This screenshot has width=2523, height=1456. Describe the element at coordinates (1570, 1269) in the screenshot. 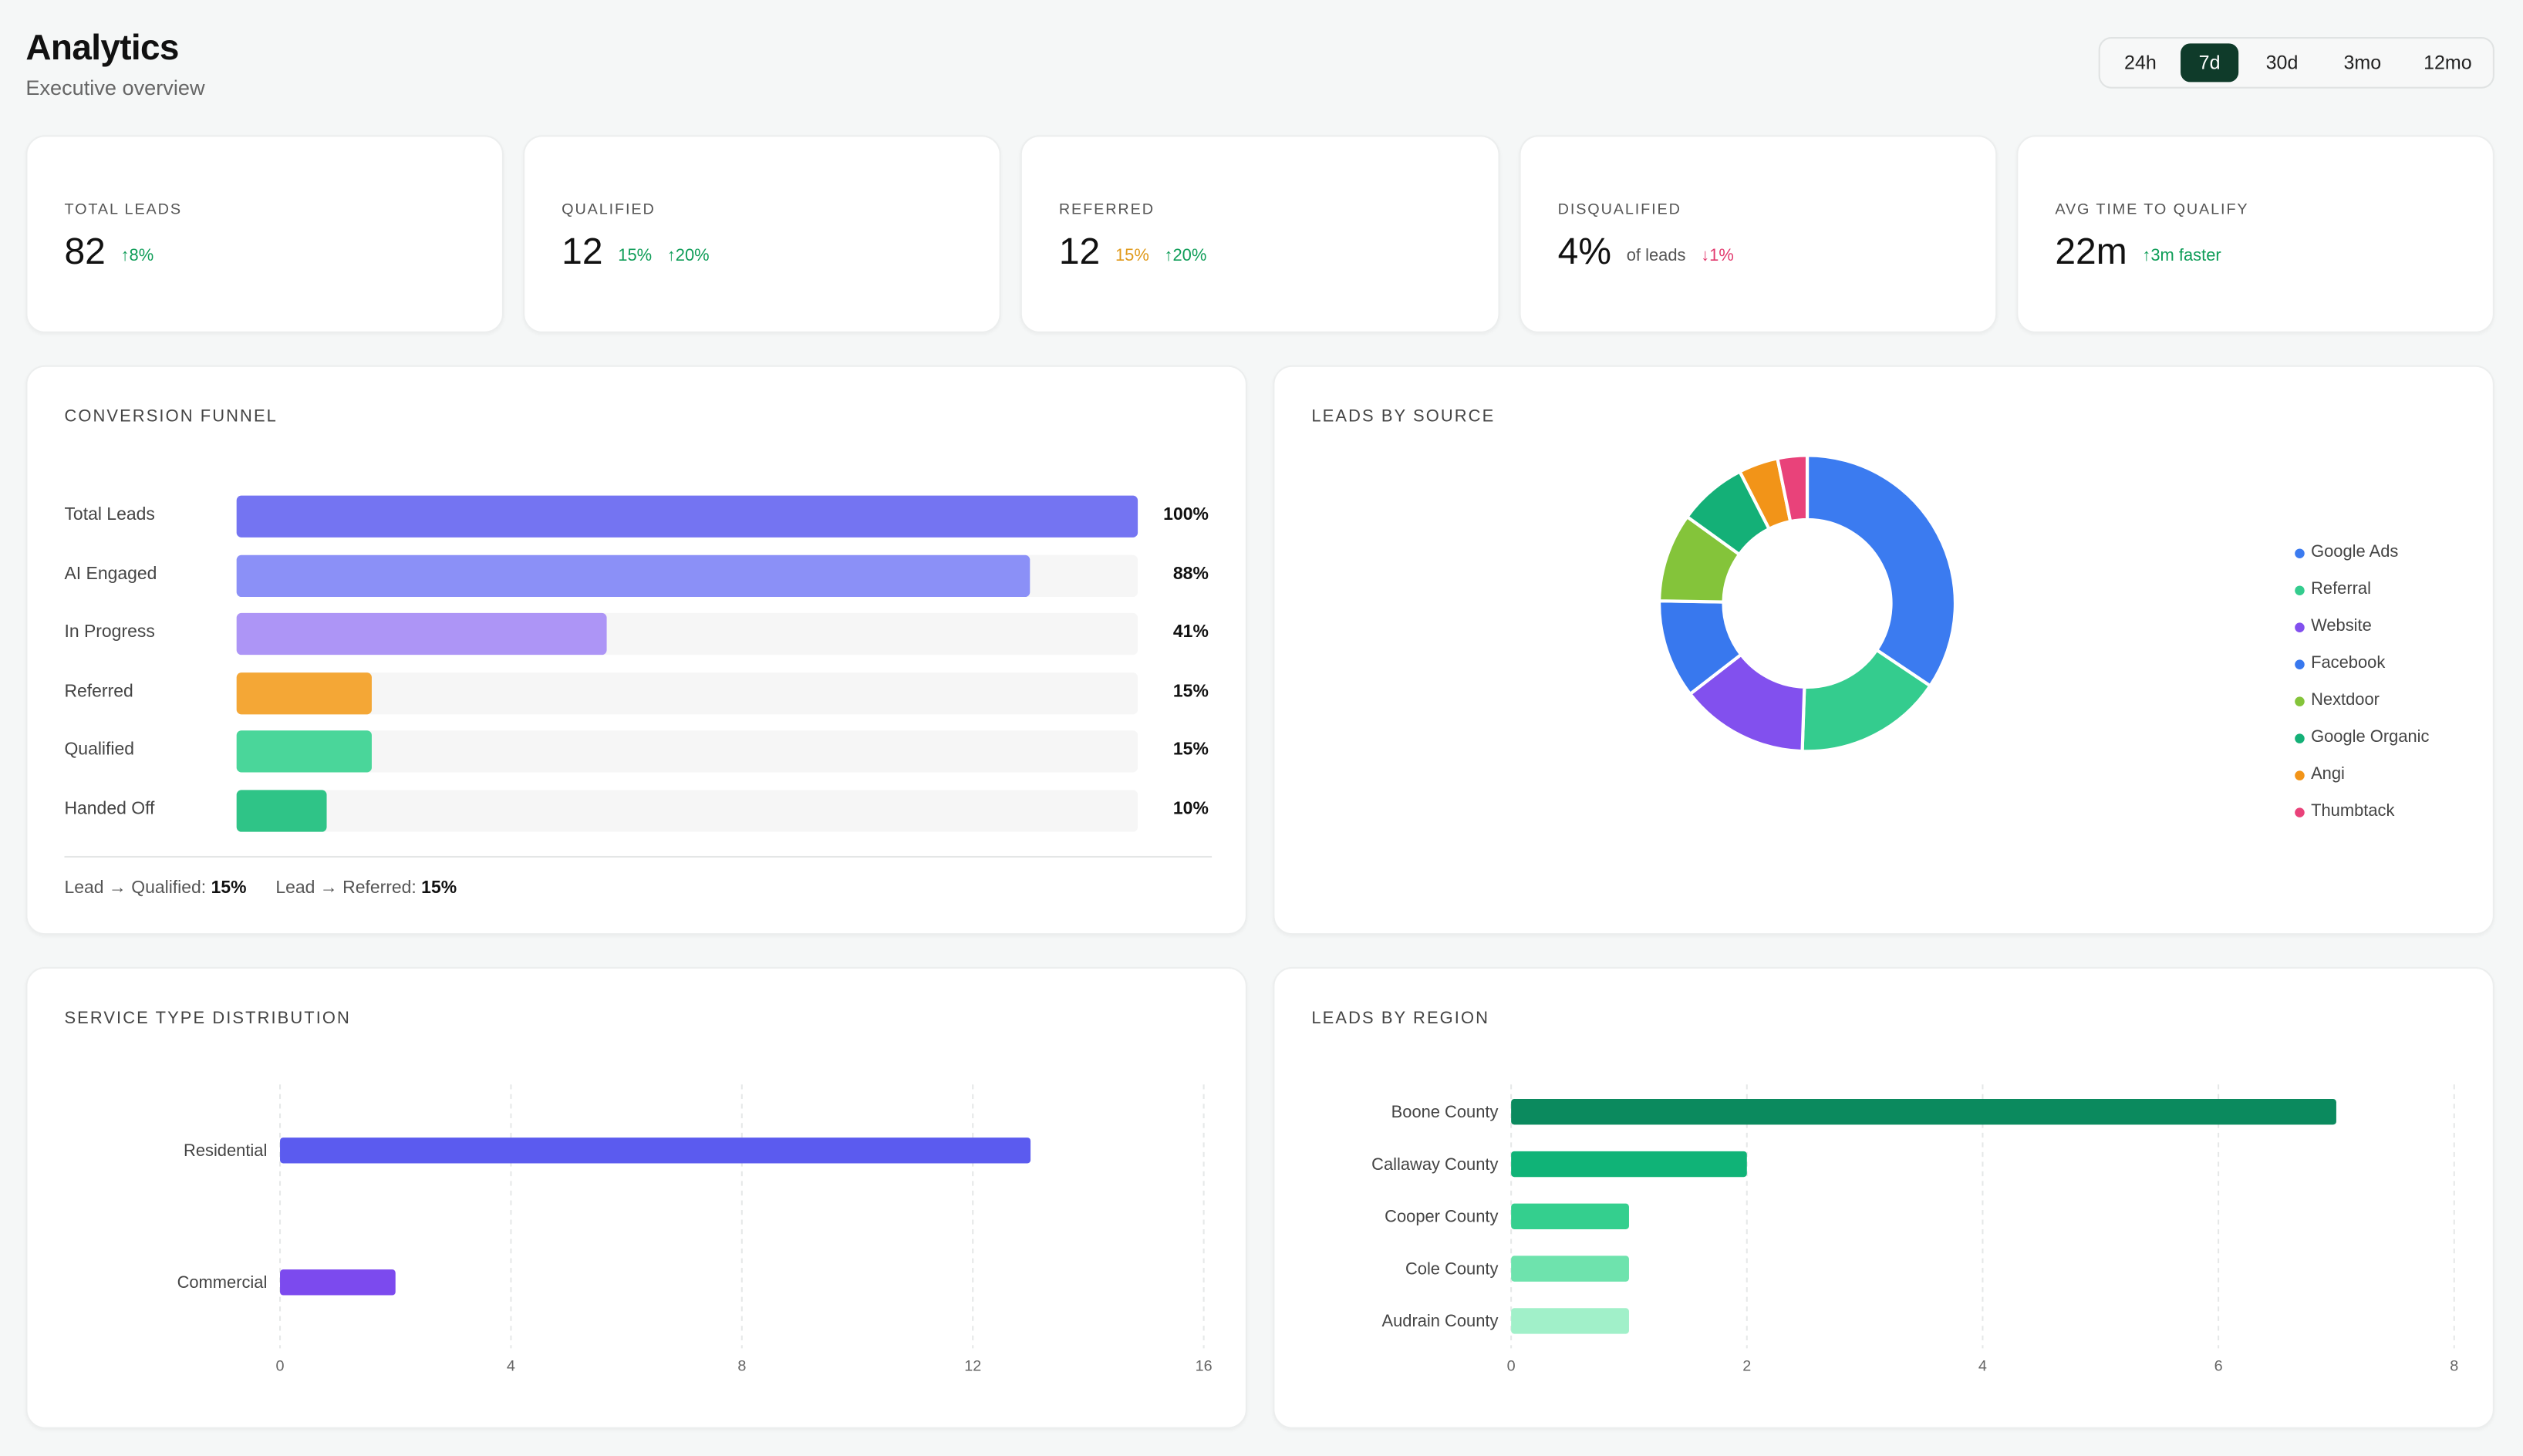

I see `bar-cole-county` at that location.